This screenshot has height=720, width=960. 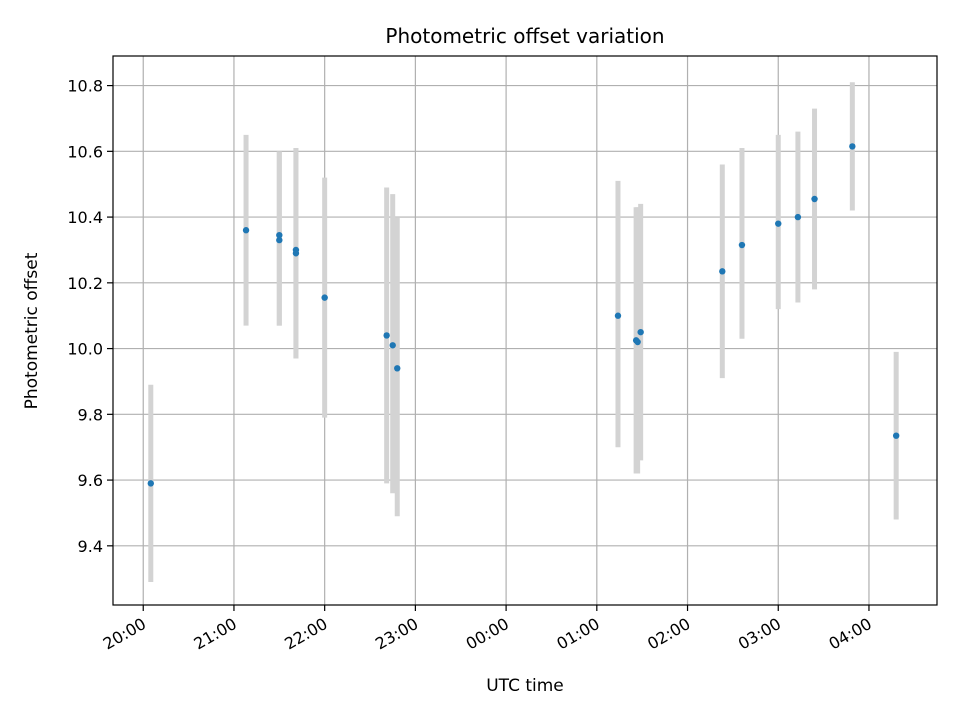 What do you see at coordinates (124, 634) in the screenshot?
I see `x-tick-label: 20:00` at bounding box center [124, 634].